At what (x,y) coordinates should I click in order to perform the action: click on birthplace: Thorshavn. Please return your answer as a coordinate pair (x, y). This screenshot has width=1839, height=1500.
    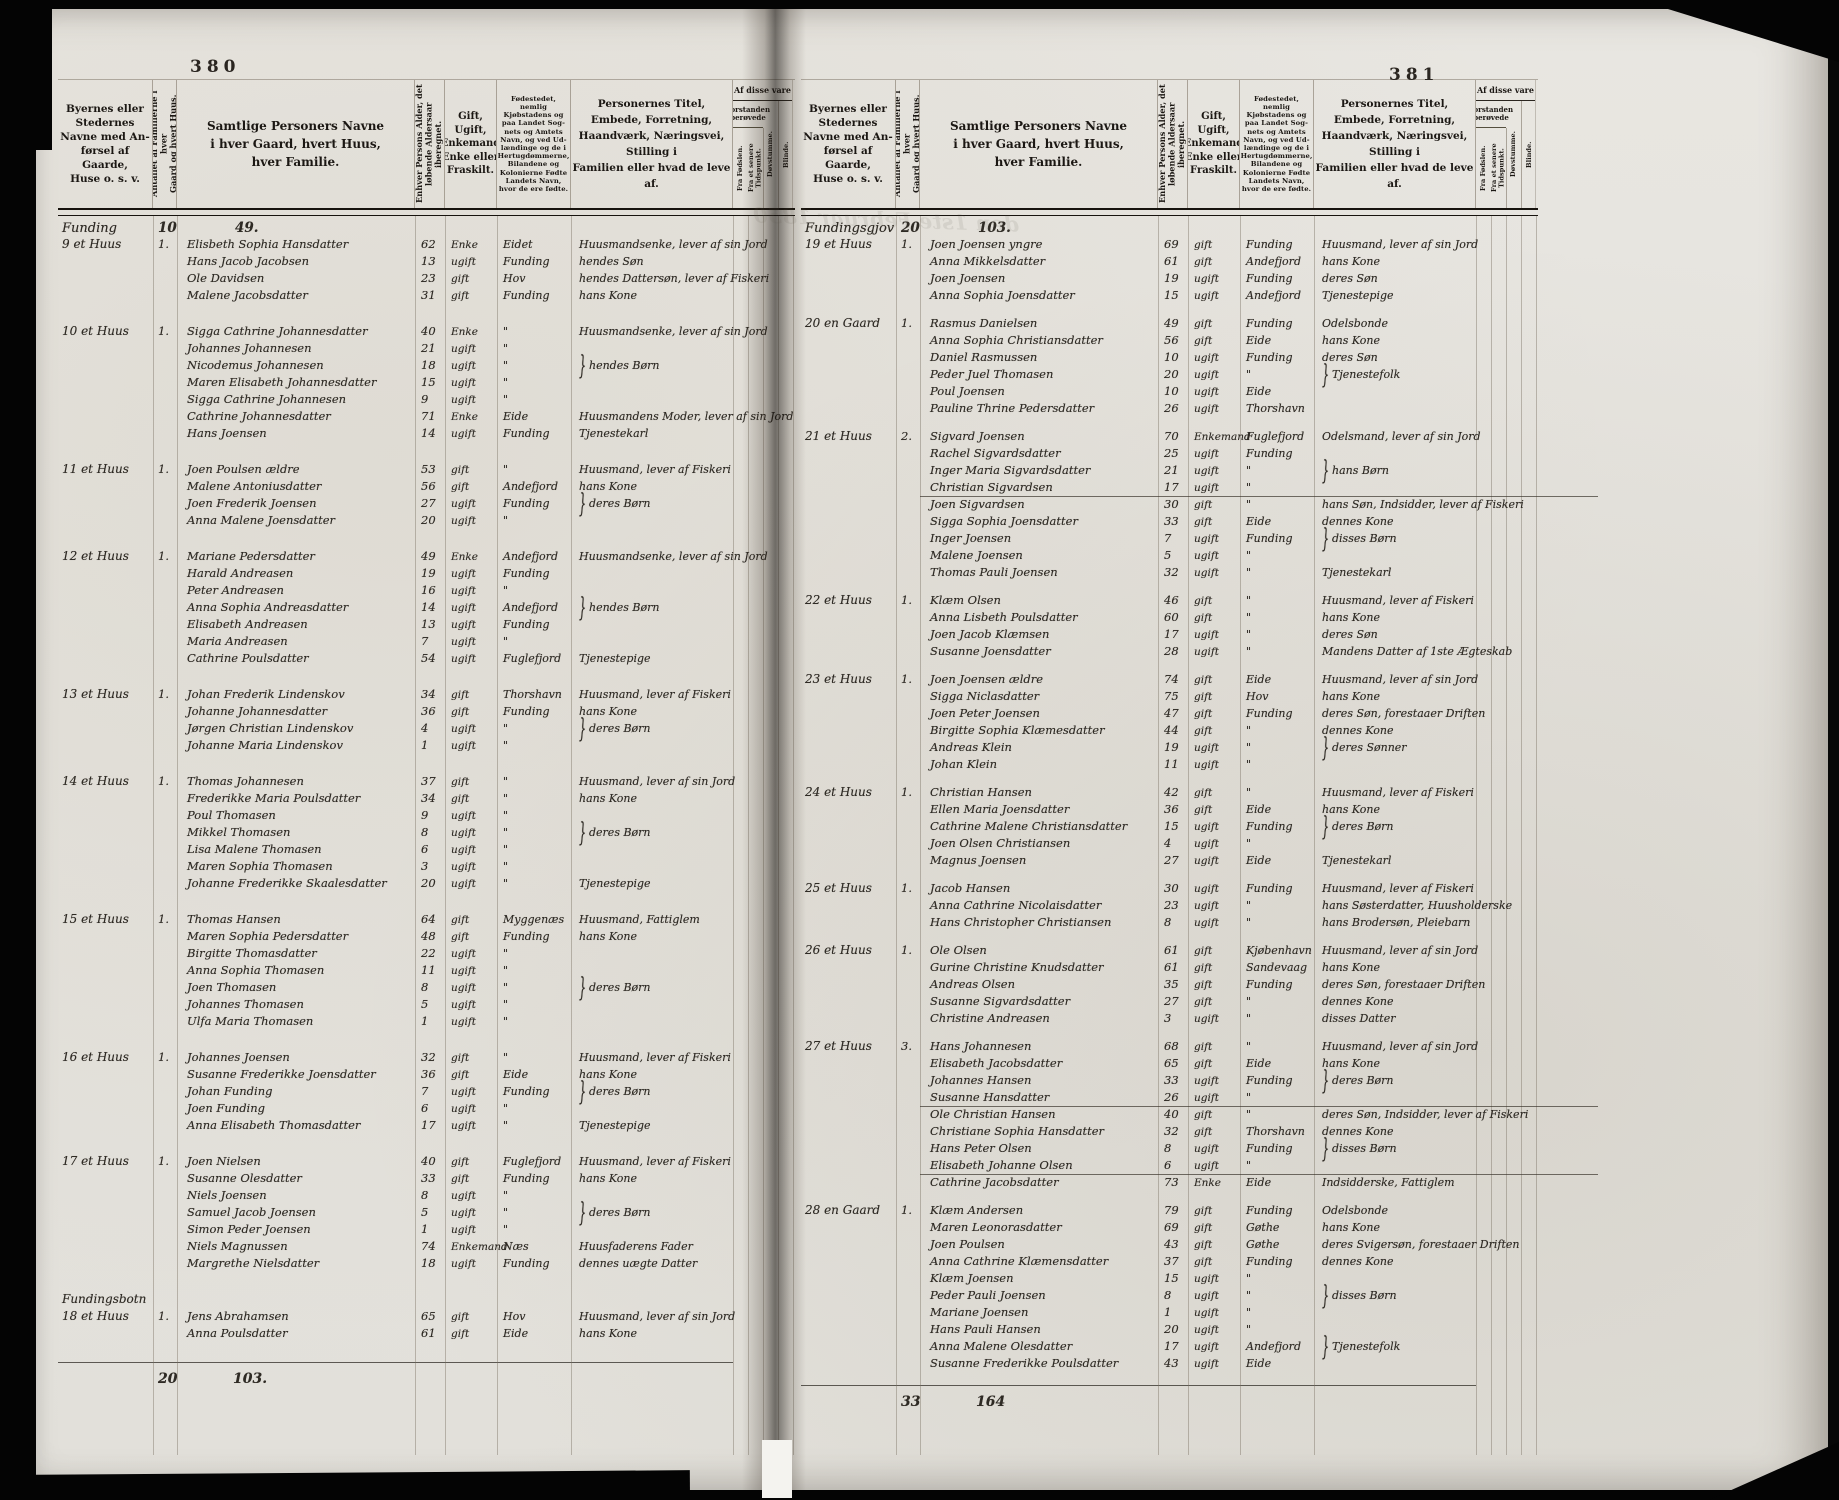
    Looking at the image, I should click on (532, 694).